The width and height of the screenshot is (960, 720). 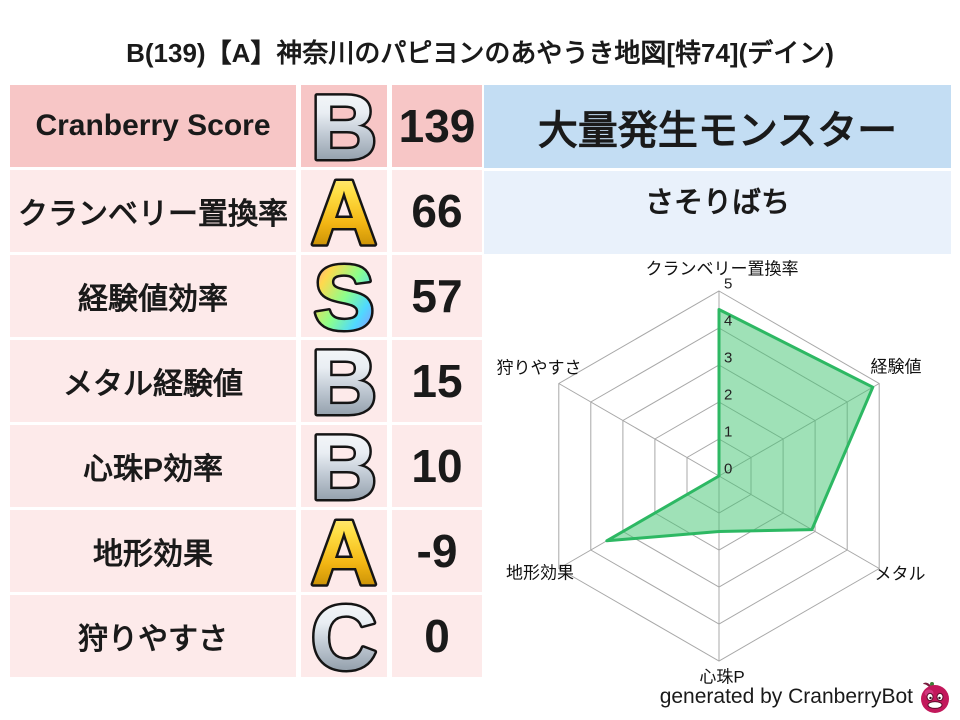 I want to click on radar-axis-label: クランベリー置換率, so click(x=722, y=269).